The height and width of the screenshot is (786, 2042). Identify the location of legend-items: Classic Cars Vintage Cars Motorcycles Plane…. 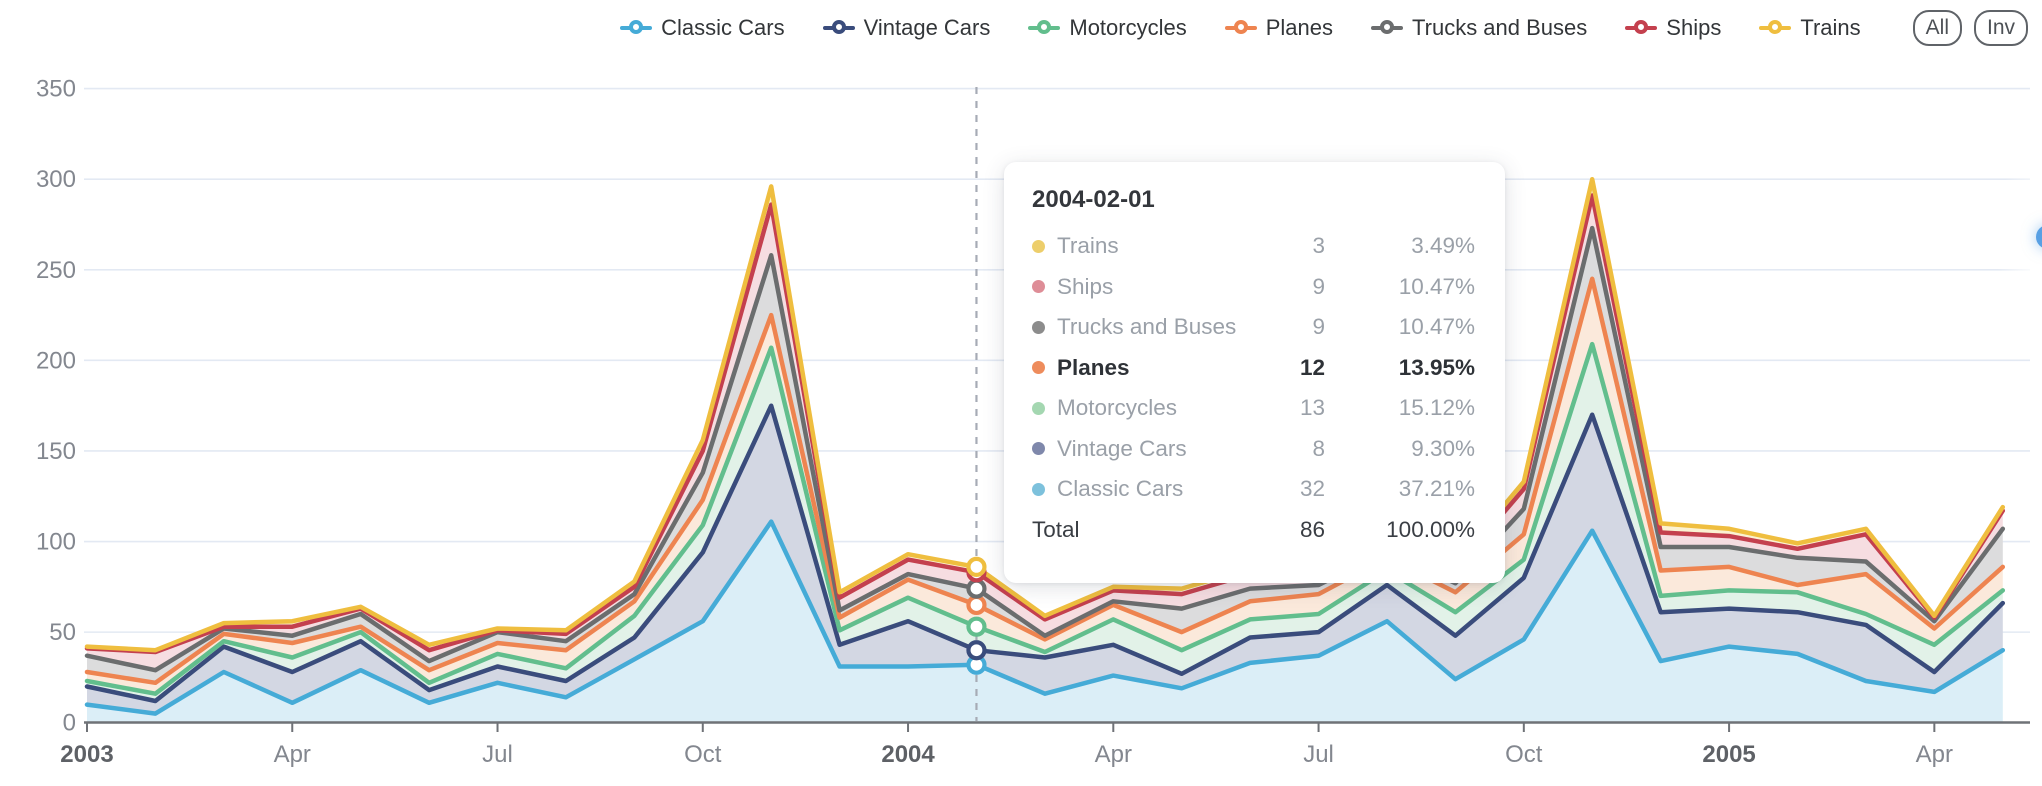
(1240, 28).